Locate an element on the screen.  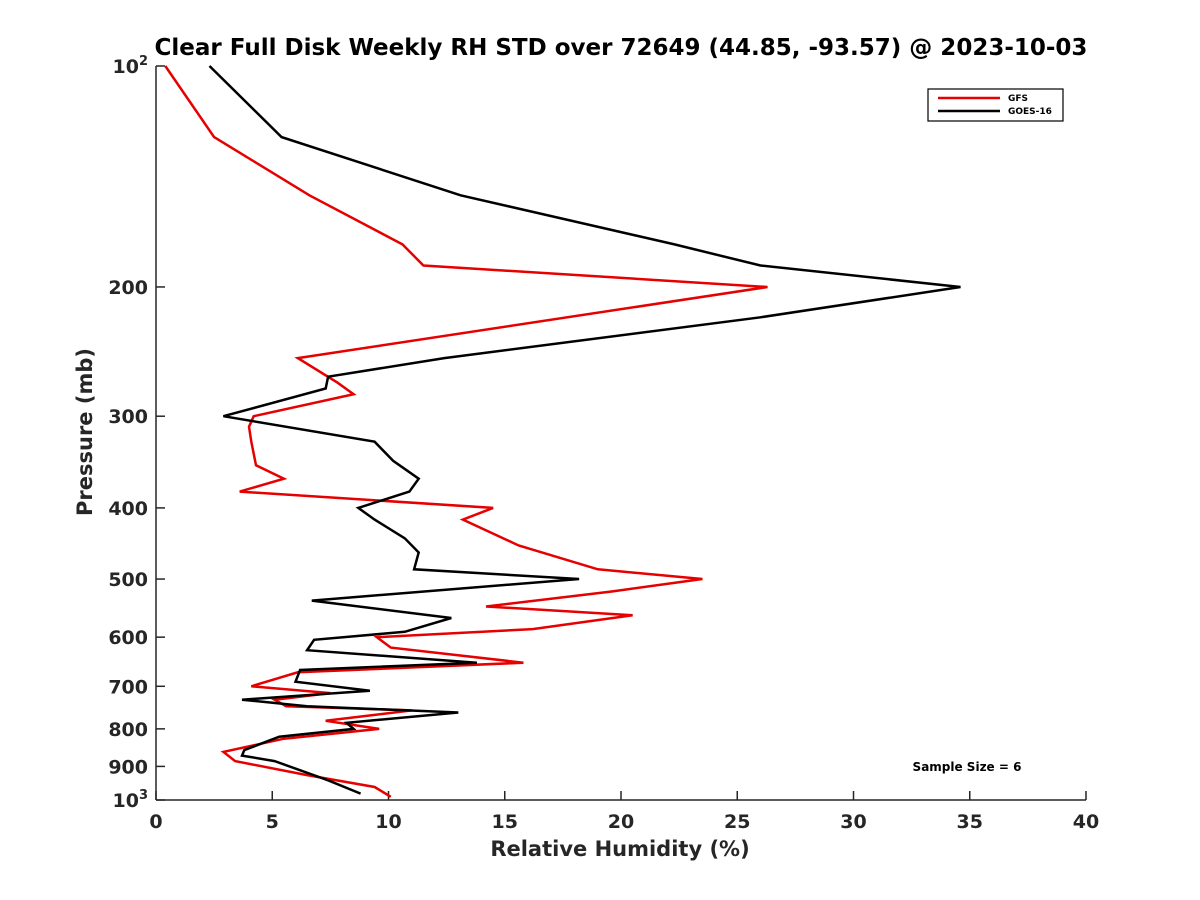
y-tick-label: 700 is located at coordinates (128, 687).